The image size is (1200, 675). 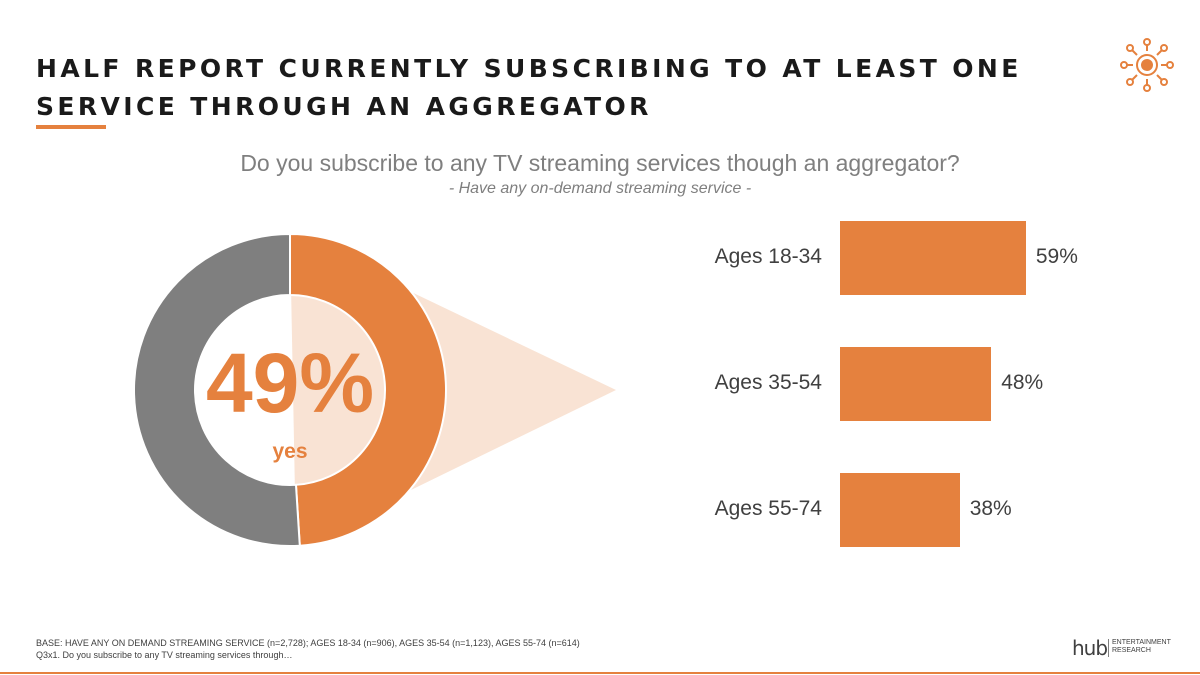 I want to click on survey-subquestion: - Have any on-demand streaming service -, so click(x=600, y=188).